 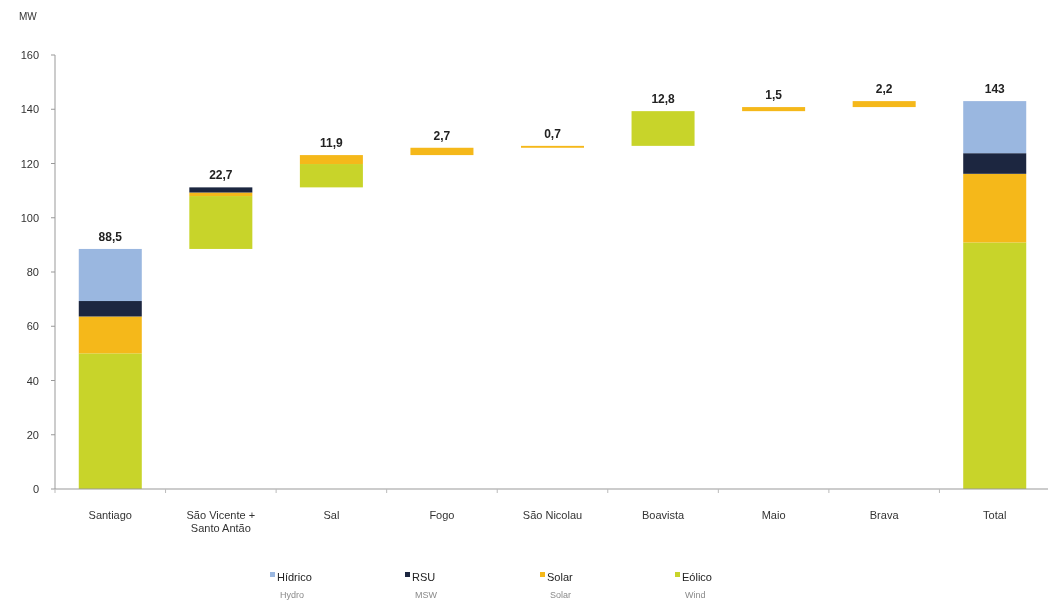 What do you see at coordinates (424, 577) in the screenshot?
I see `legend-label: RSU` at bounding box center [424, 577].